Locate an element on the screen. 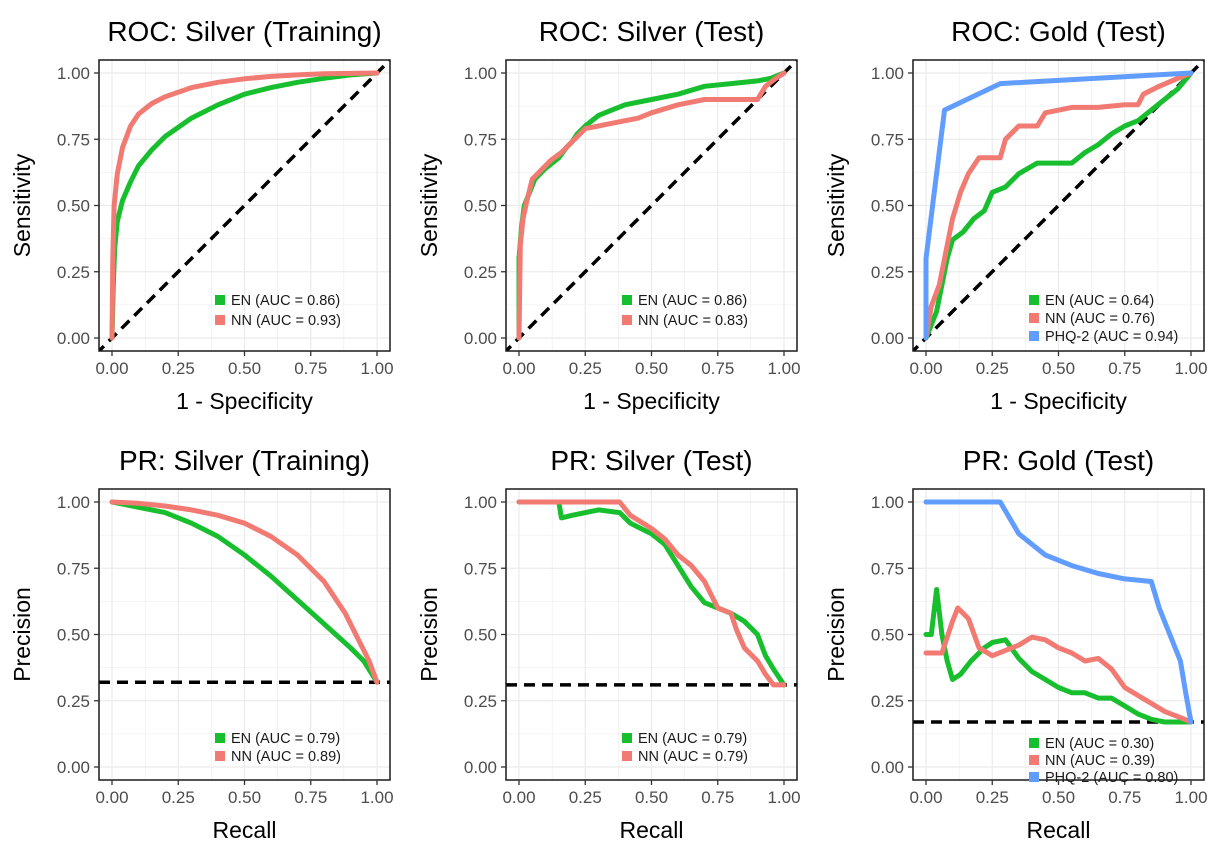 The width and height of the screenshot is (1214, 846). reference-diagonal is located at coordinates (244, 205).